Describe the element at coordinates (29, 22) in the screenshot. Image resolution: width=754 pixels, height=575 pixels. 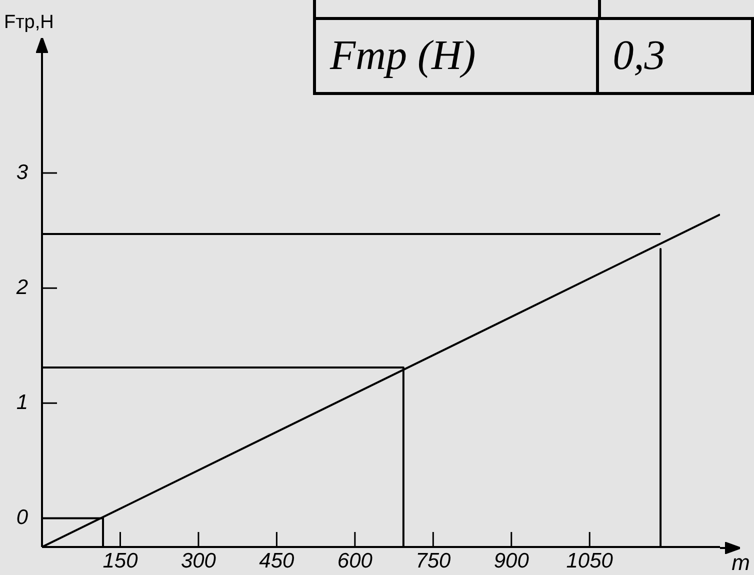
I see `y-axis-title: Fтр,Н` at that location.